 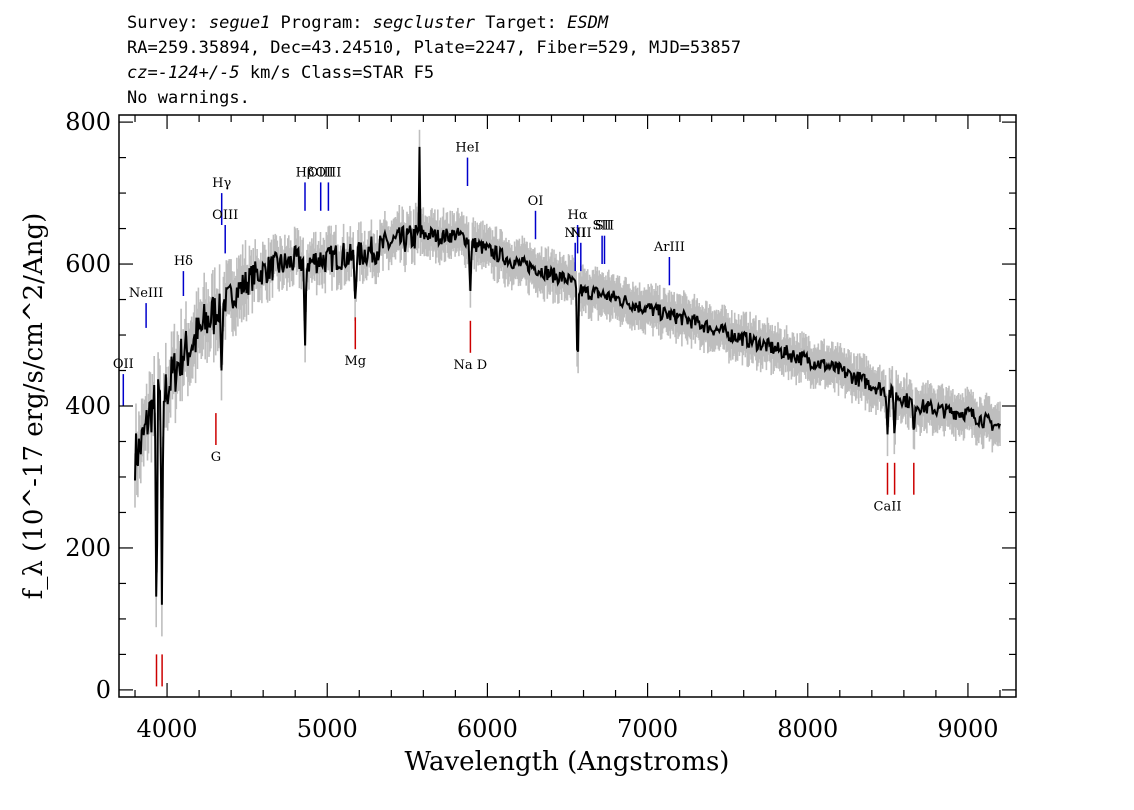 What do you see at coordinates (471, 365) in the screenshot?
I see `absorption-line-label: Na D` at bounding box center [471, 365].